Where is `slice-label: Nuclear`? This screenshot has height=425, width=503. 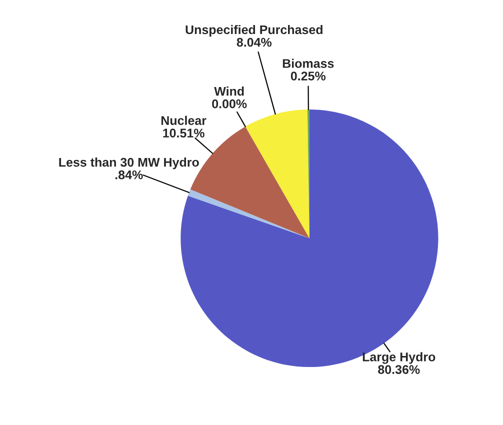 slice-label: Nuclear is located at coordinates (183, 120).